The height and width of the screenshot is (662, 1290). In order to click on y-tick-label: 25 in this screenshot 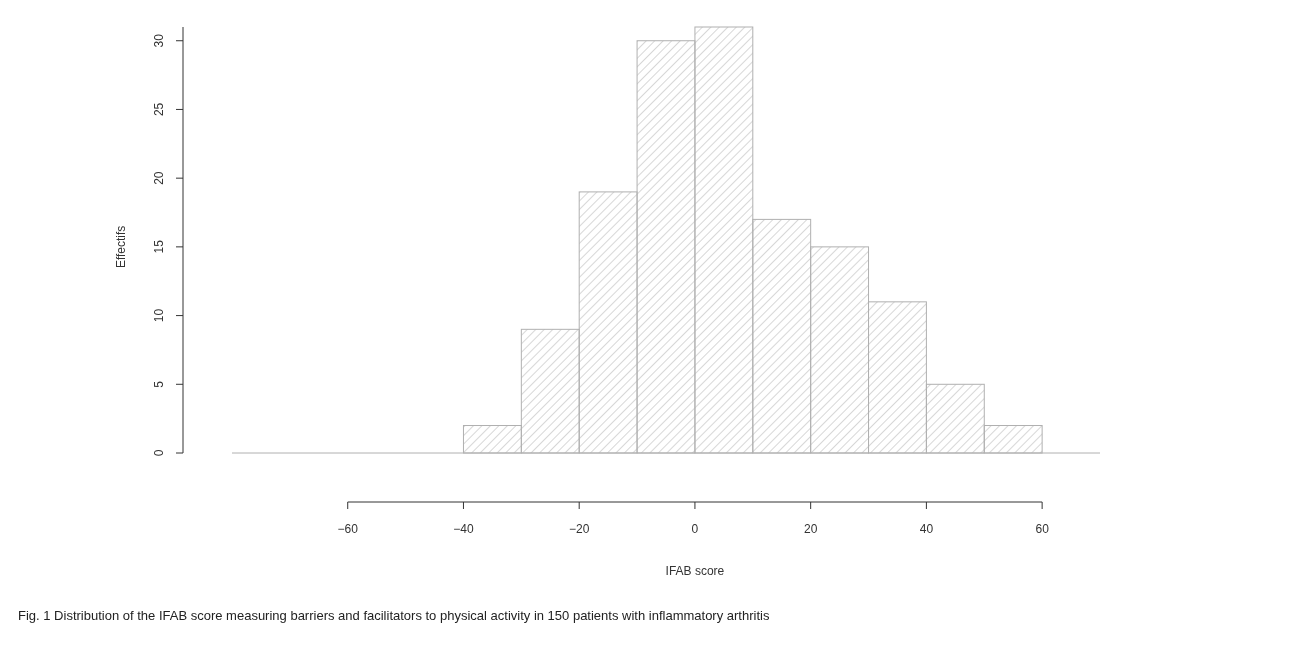, I will do `click(159, 109)`.